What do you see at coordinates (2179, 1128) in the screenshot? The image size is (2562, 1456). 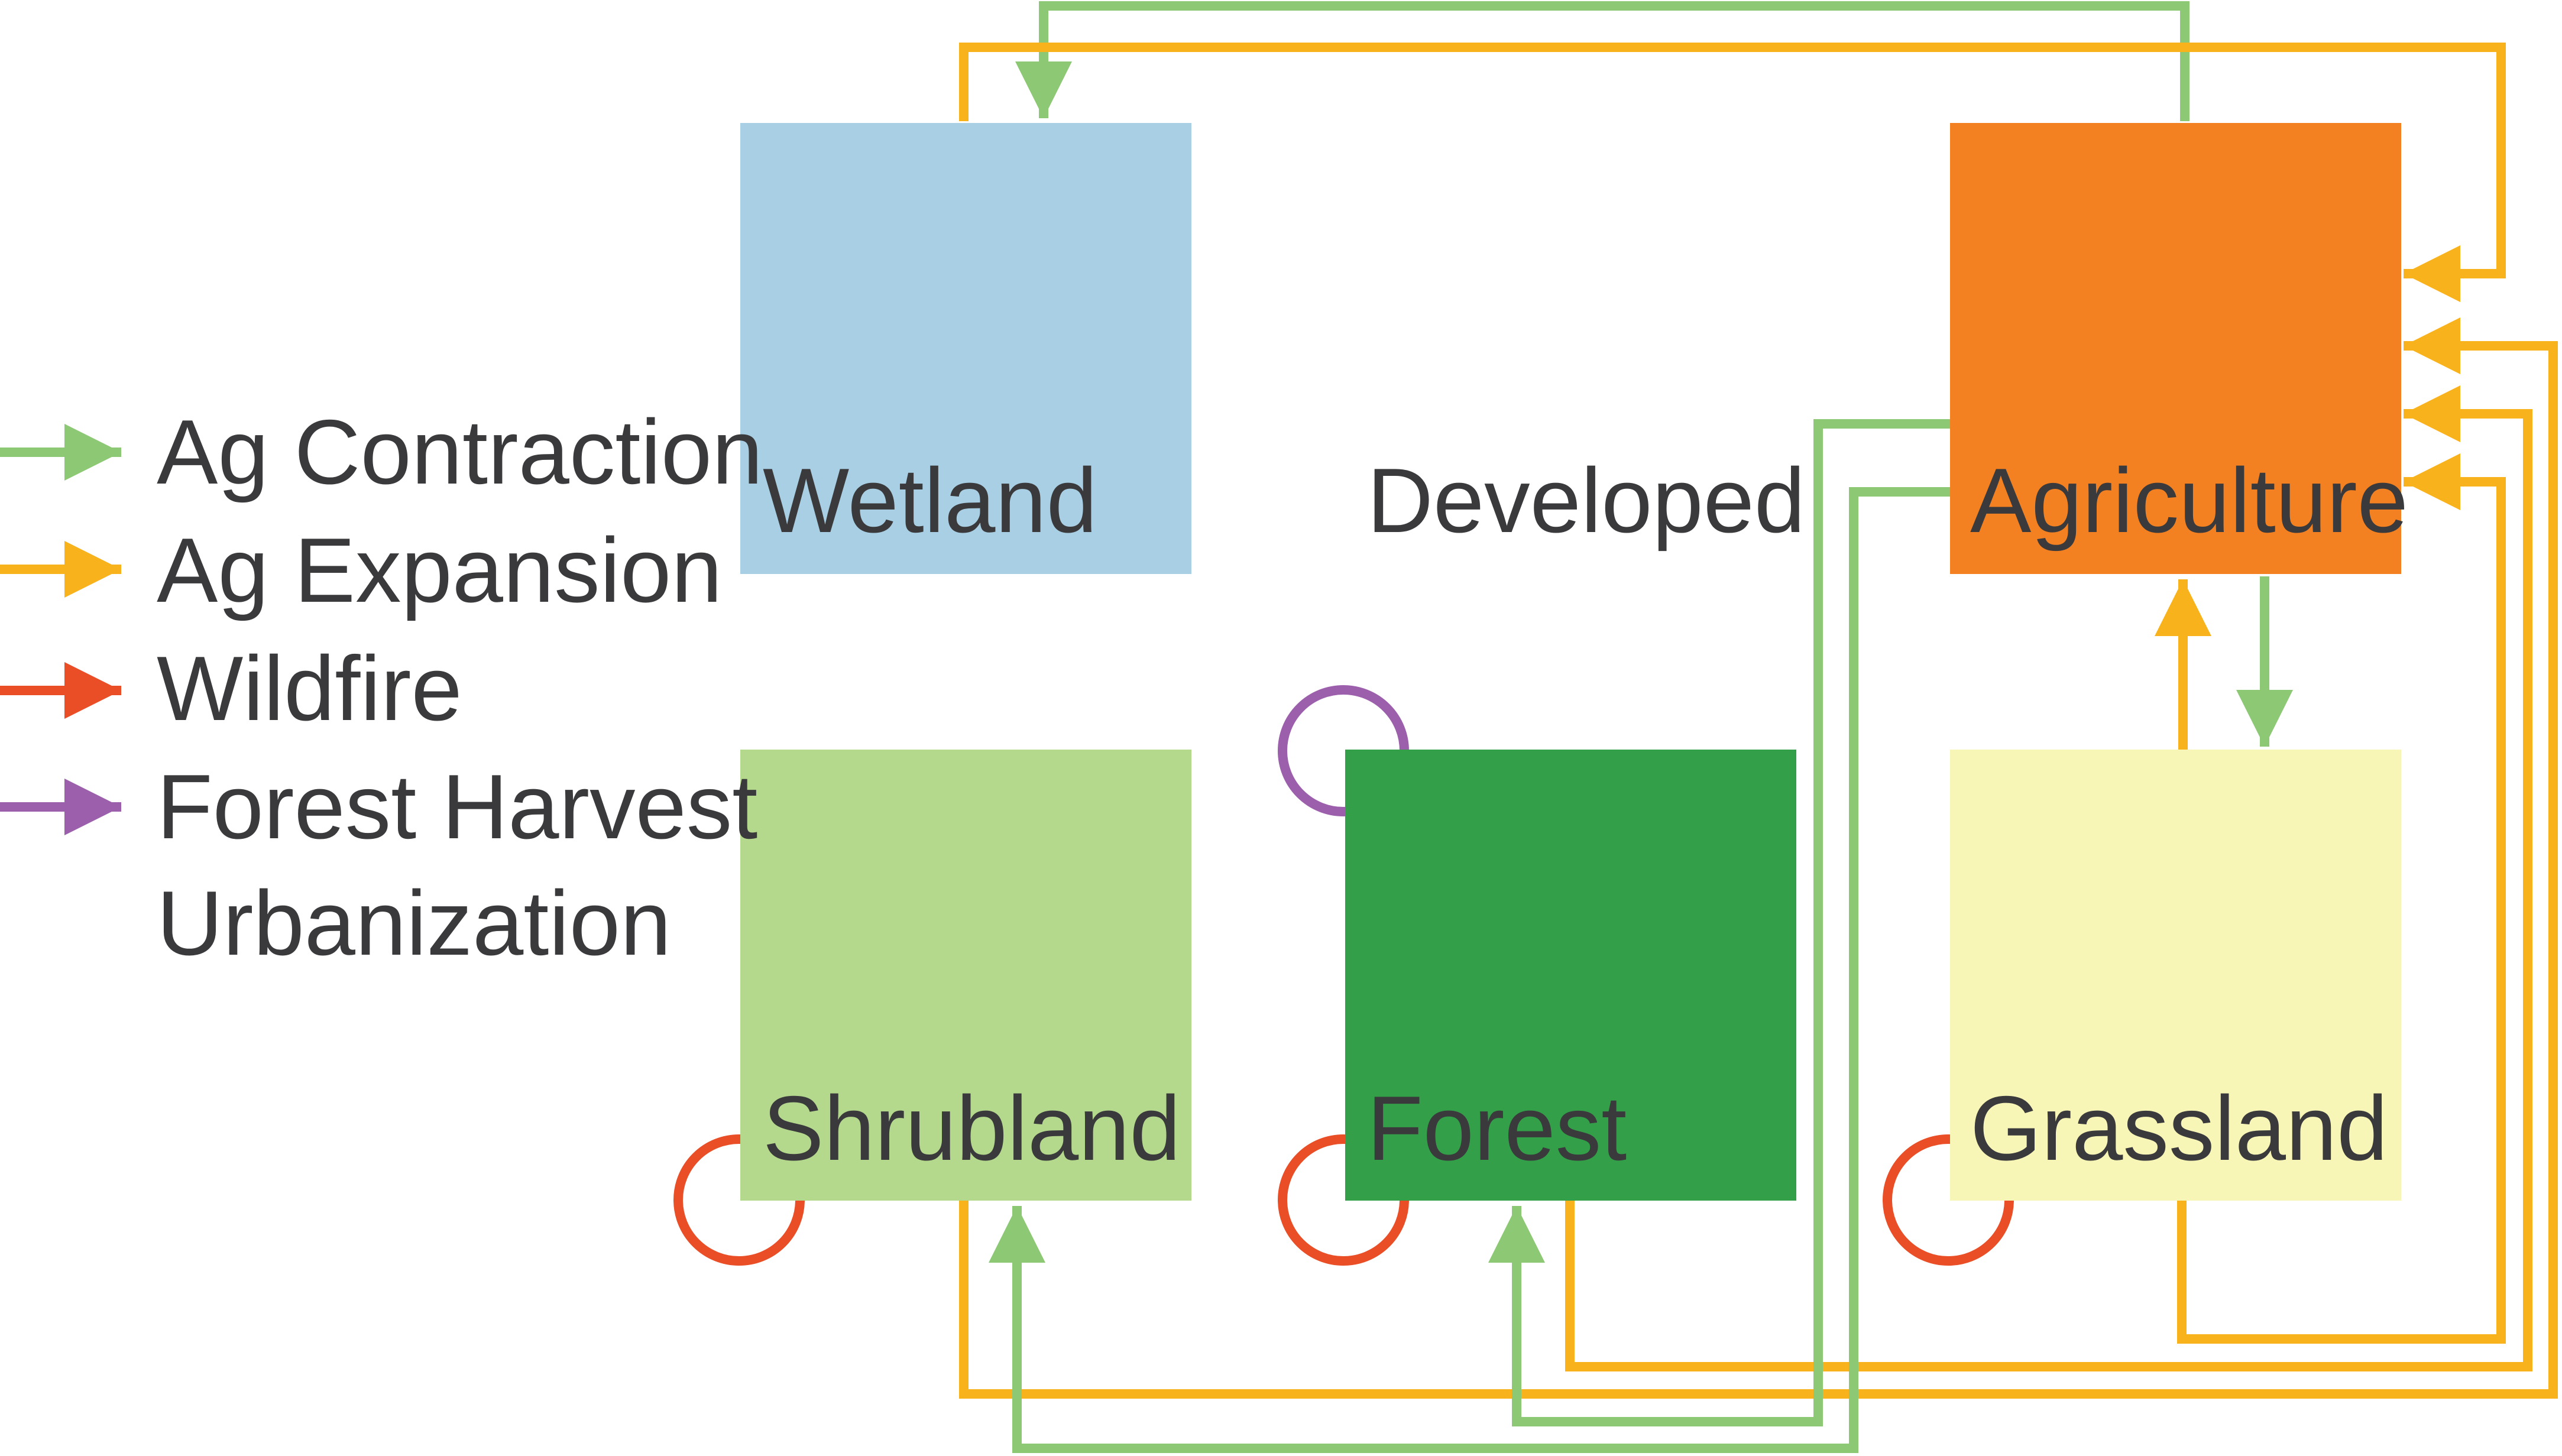 I see `grassland-label: Grassland` at bounding box center [2179, 1128].